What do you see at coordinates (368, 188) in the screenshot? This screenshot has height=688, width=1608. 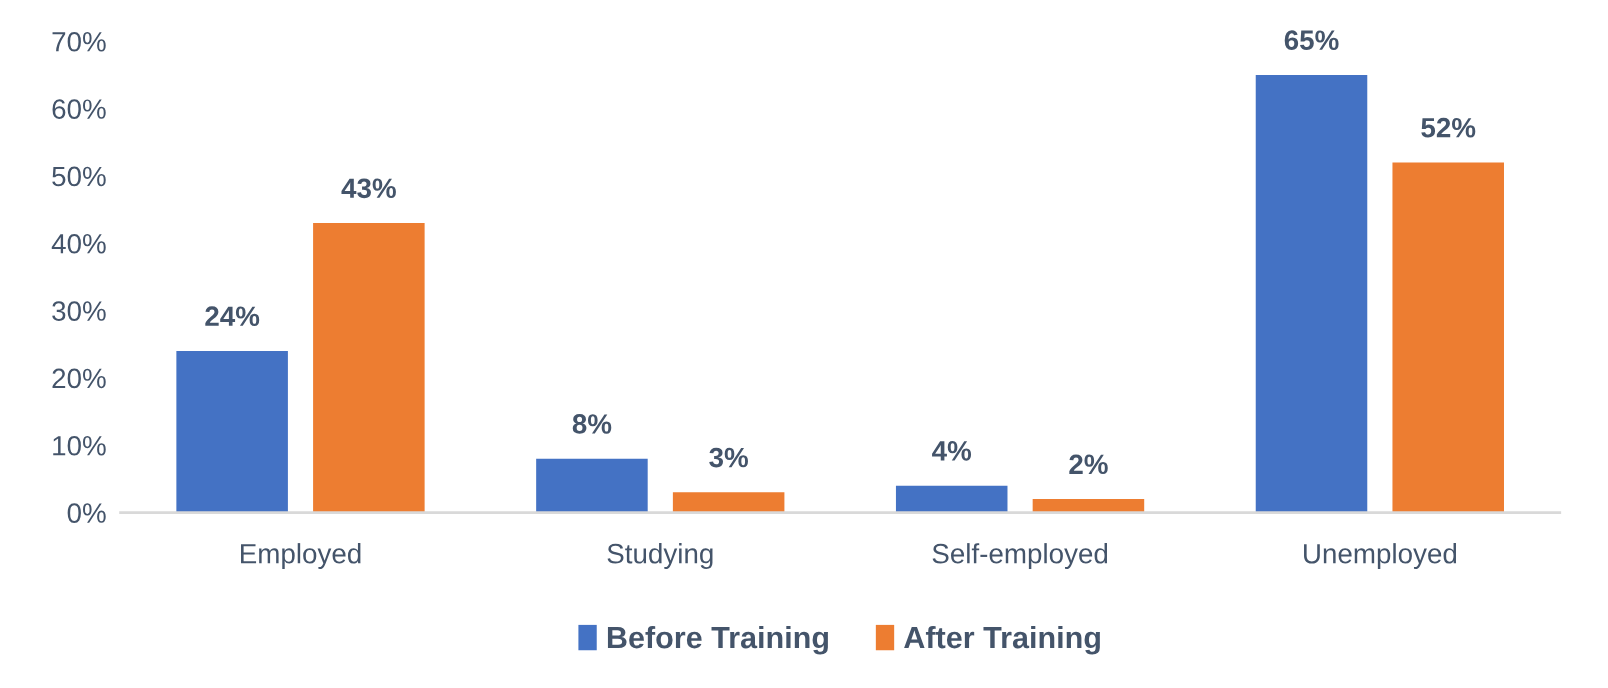 I see `data-label: 43%` at bounding box center [368, 188].